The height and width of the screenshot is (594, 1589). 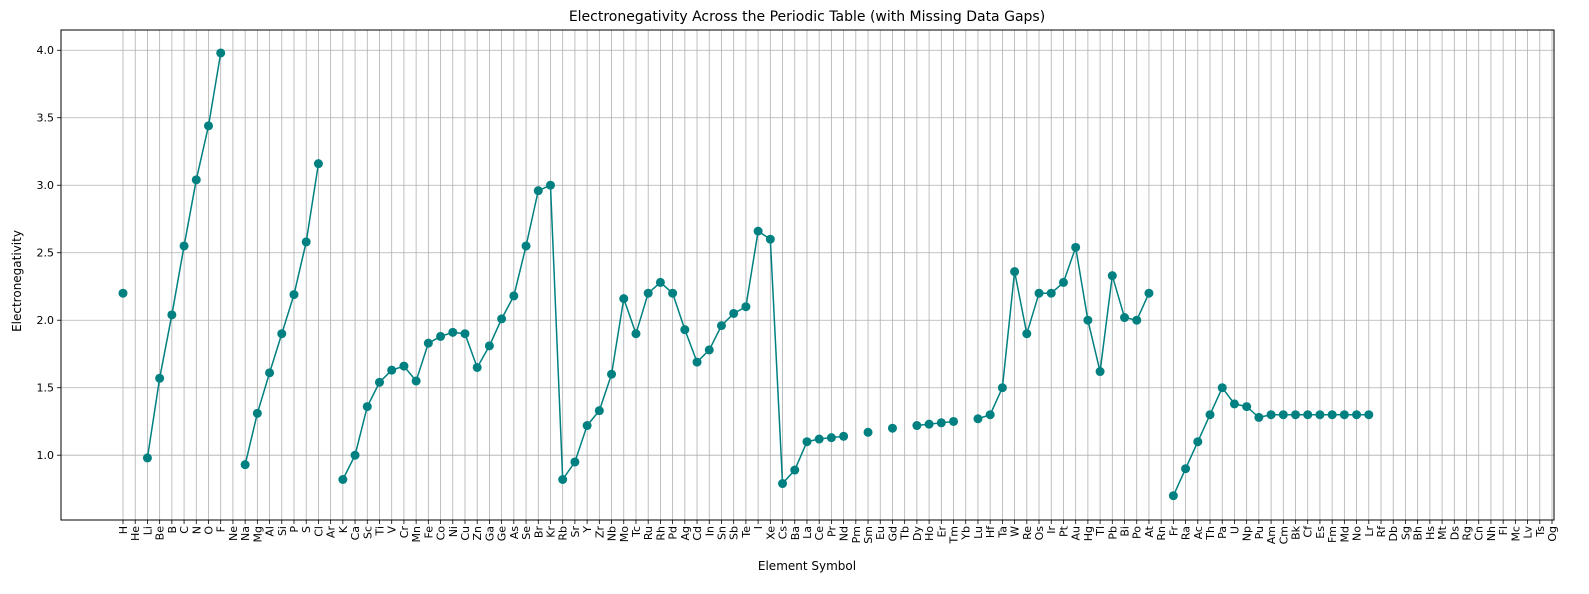 I want to click on y-tick-label: 2.5, so click(x=46, y=253).